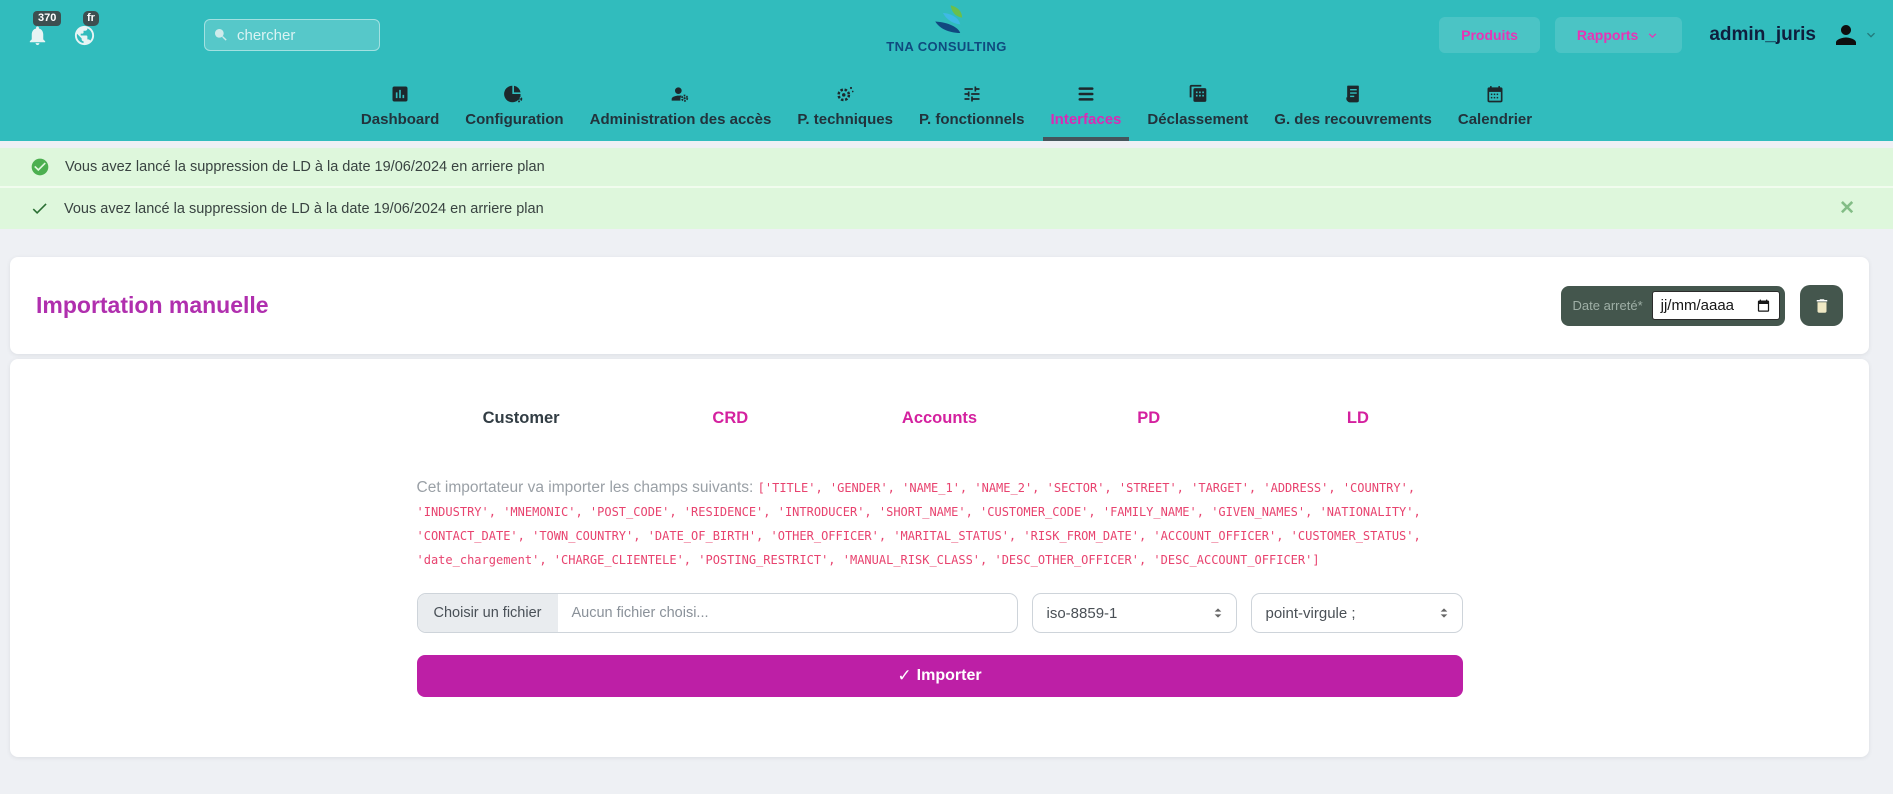 Image resolution: width=1893 pixels, height=794 pixels. I want to click on dashboard-icon, so click(400, 93).